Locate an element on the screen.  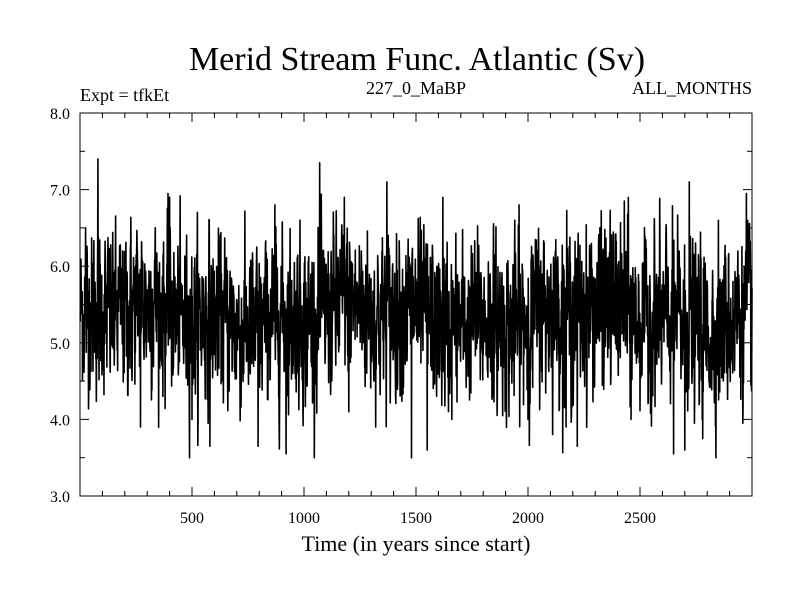
y-tick-label: 7.0 is located at coordinates (60, 191).